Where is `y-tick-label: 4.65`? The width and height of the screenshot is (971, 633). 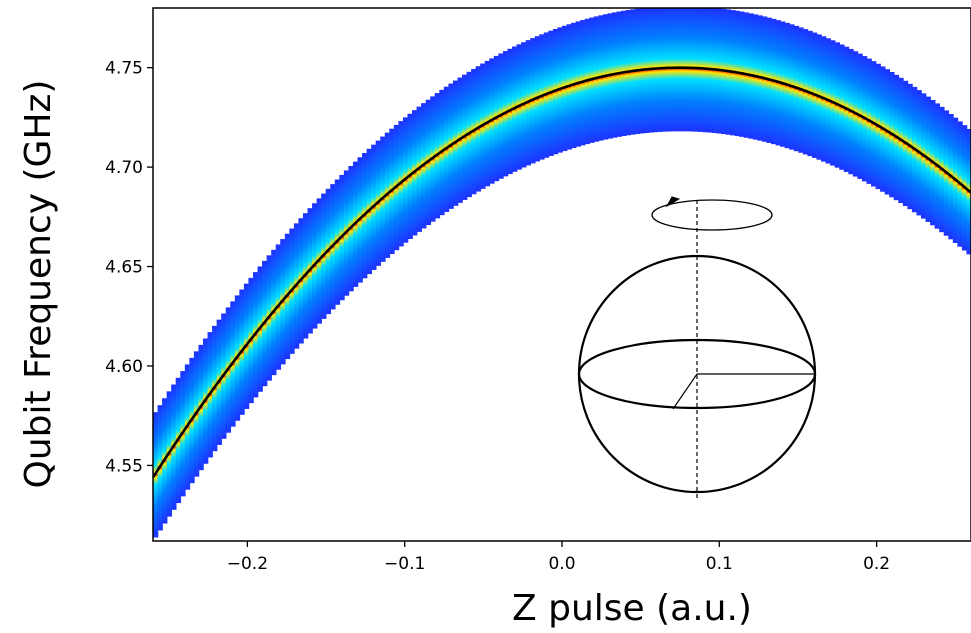 y-tick-label: 4.65 is located at coordinates (124, 268).